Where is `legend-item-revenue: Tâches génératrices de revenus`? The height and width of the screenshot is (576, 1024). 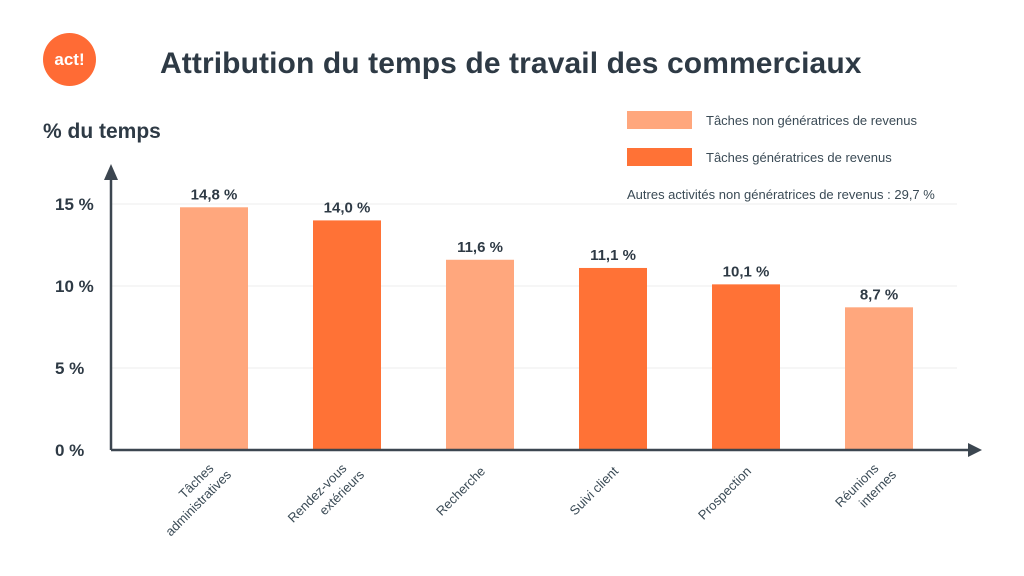
legend-item-revenue: Tâches génératrices de revenus is located at coordinates (759, 157).